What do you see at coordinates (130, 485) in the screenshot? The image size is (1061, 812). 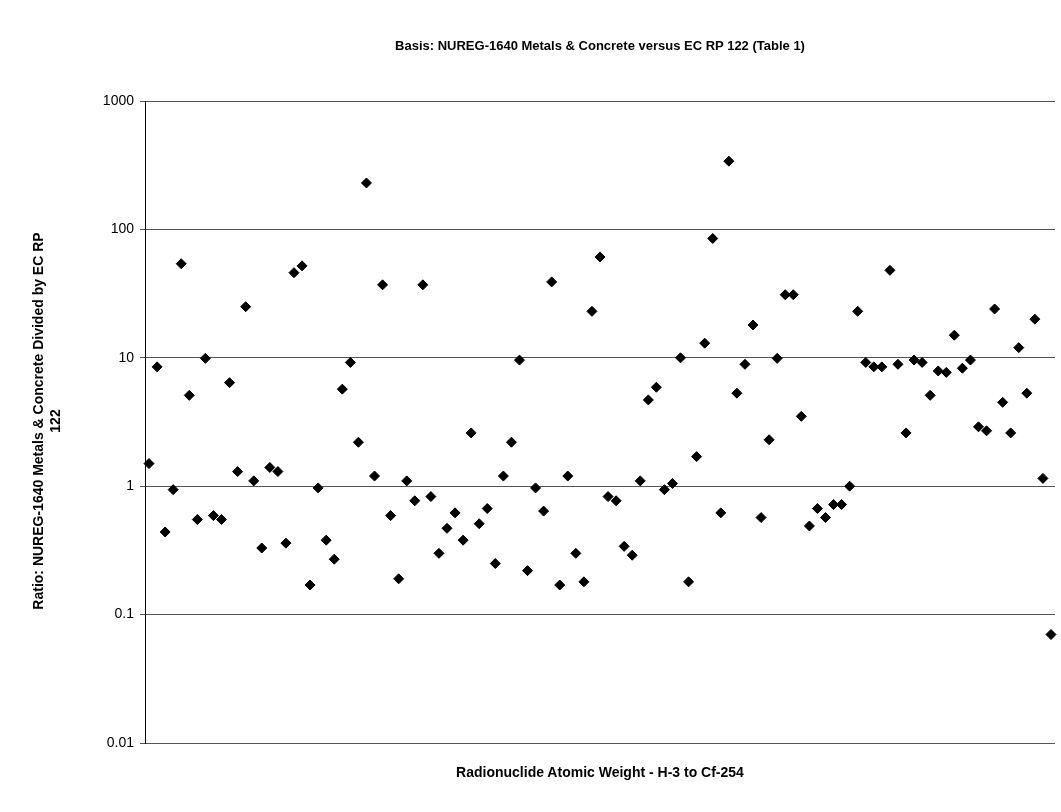 I see `y-tick-label: 1` at bounding box center [130, 485].